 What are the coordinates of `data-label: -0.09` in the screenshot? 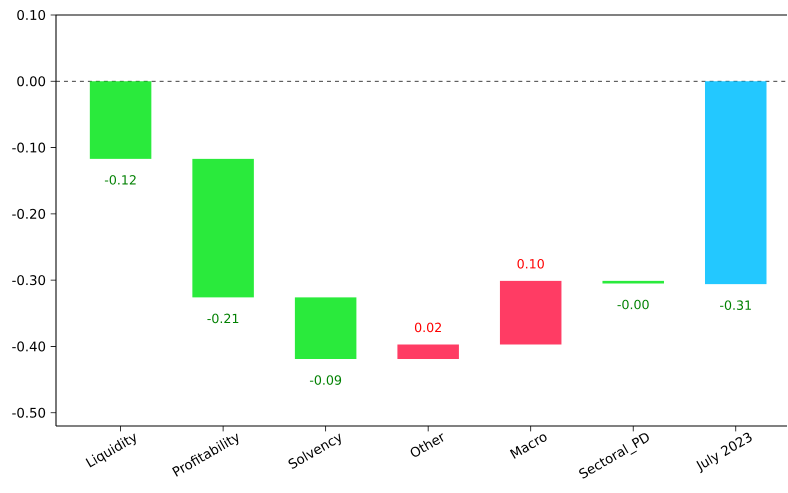 It's located at (326, 380).